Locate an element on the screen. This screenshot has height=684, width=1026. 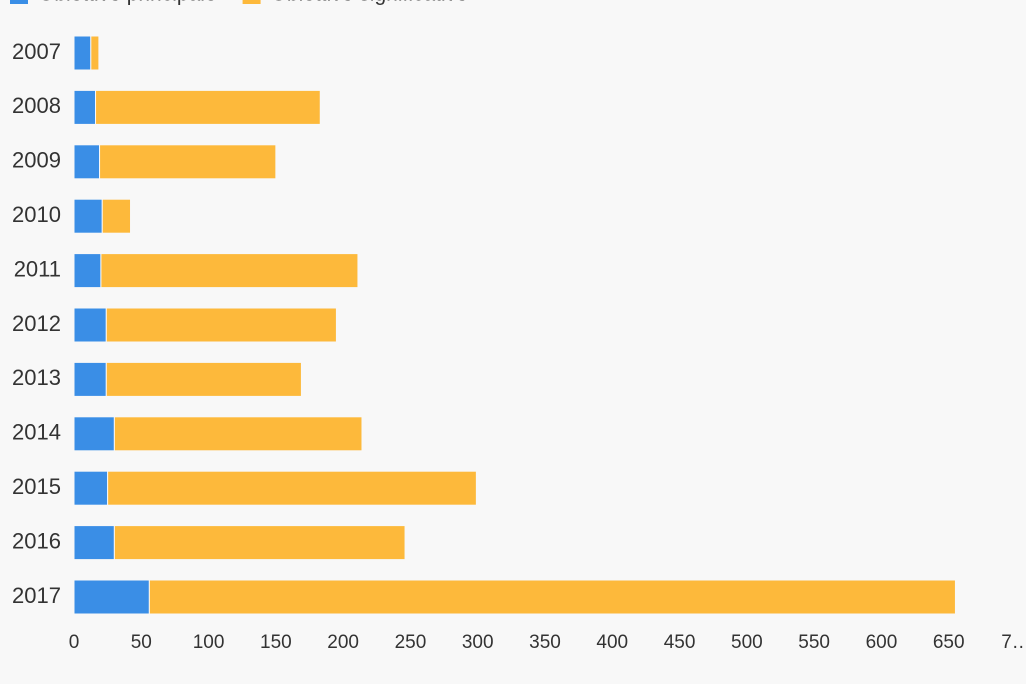
x-tick-label: 200 is located at coordinates (343, 642).